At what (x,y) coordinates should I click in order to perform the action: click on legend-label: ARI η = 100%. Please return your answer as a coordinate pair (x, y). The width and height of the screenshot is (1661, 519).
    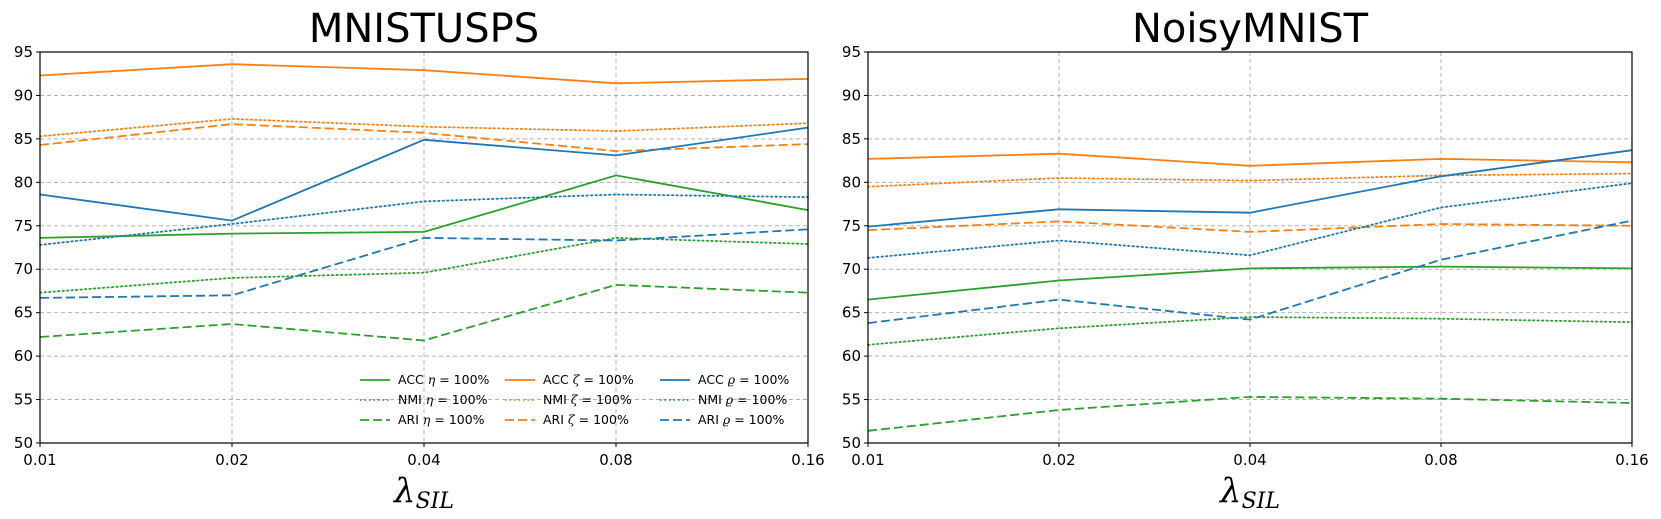
    Looking at the image, I should click on (441, 419).